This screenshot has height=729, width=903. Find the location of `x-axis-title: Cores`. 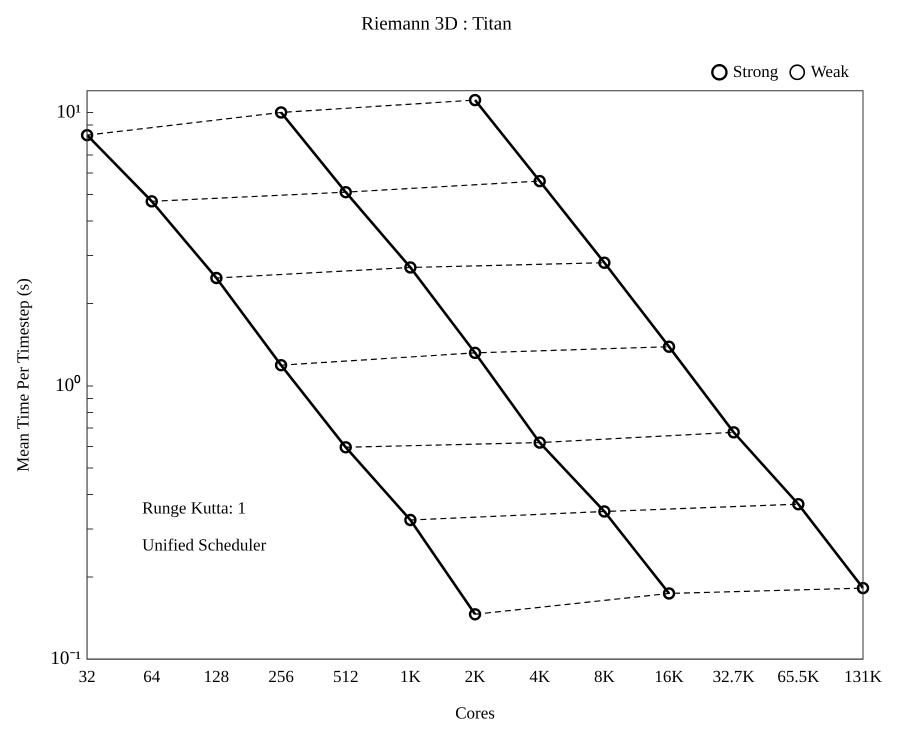

x-axis-title: Cores is located at coordinates (475, 712).